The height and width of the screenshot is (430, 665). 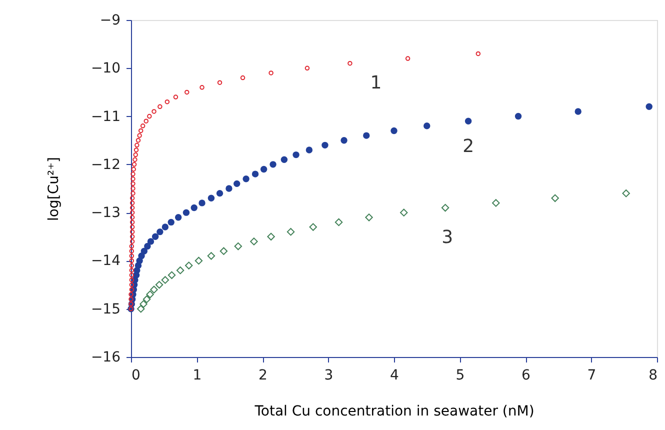 I want to click on series-label: 2, so click(x=468, y=147).